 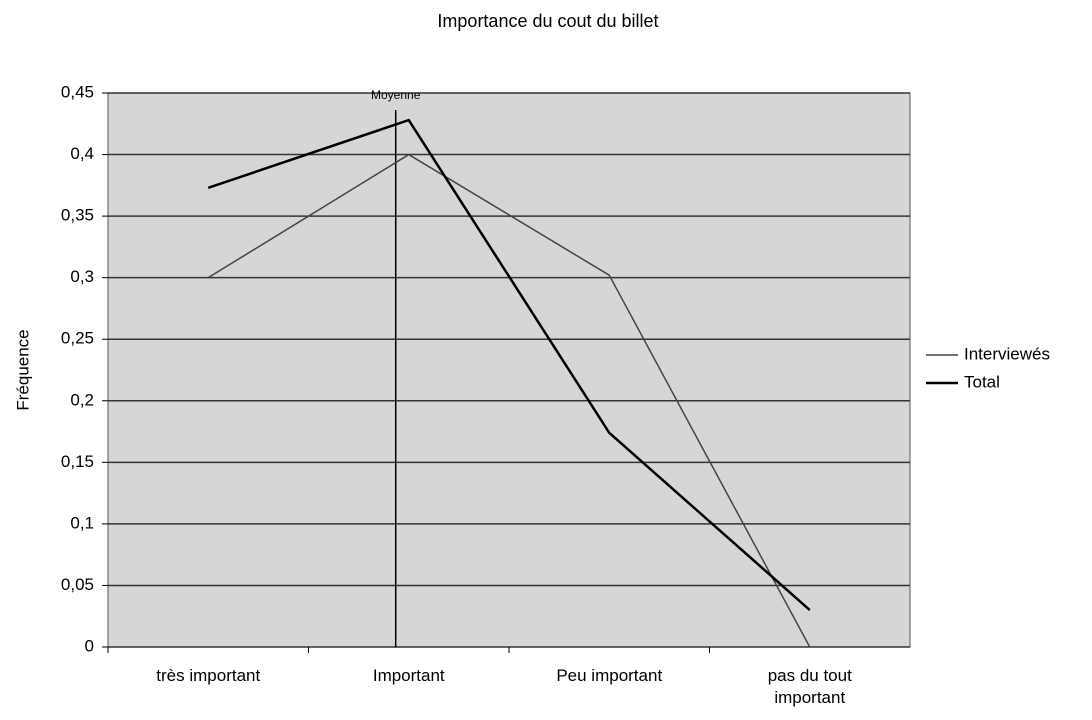 I want to click on legend-label: Total, so click(x=982, y=381).